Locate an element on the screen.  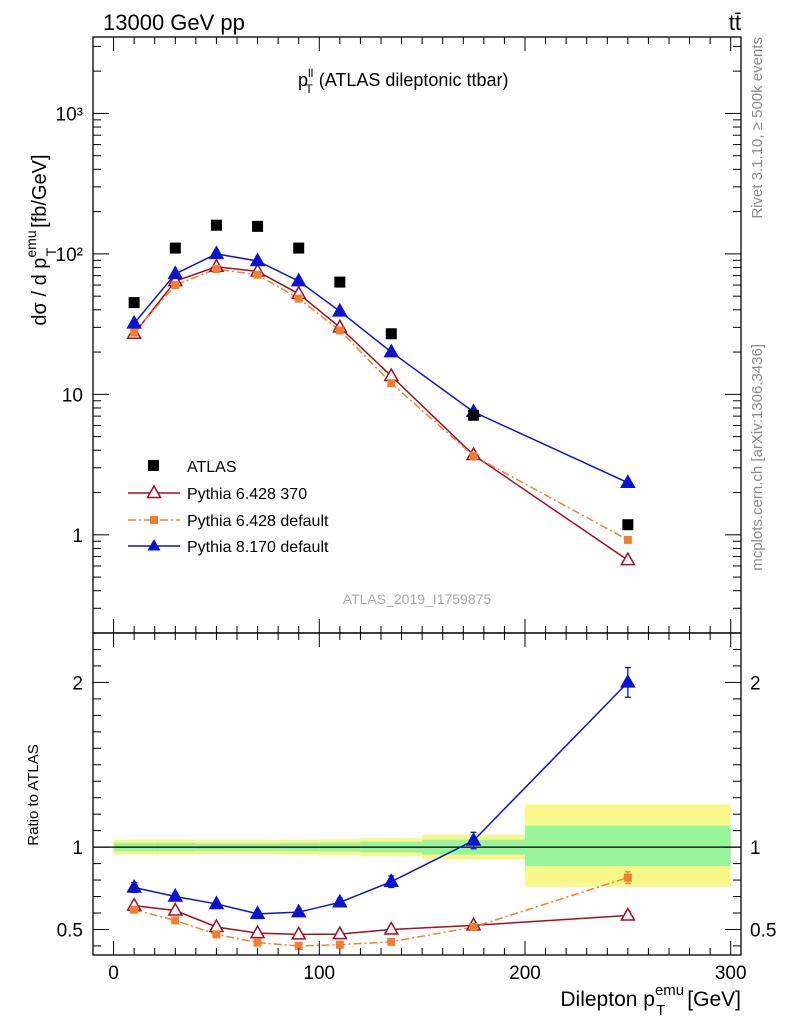
legend-marker-py6-default is located at coordinates (154, 520).